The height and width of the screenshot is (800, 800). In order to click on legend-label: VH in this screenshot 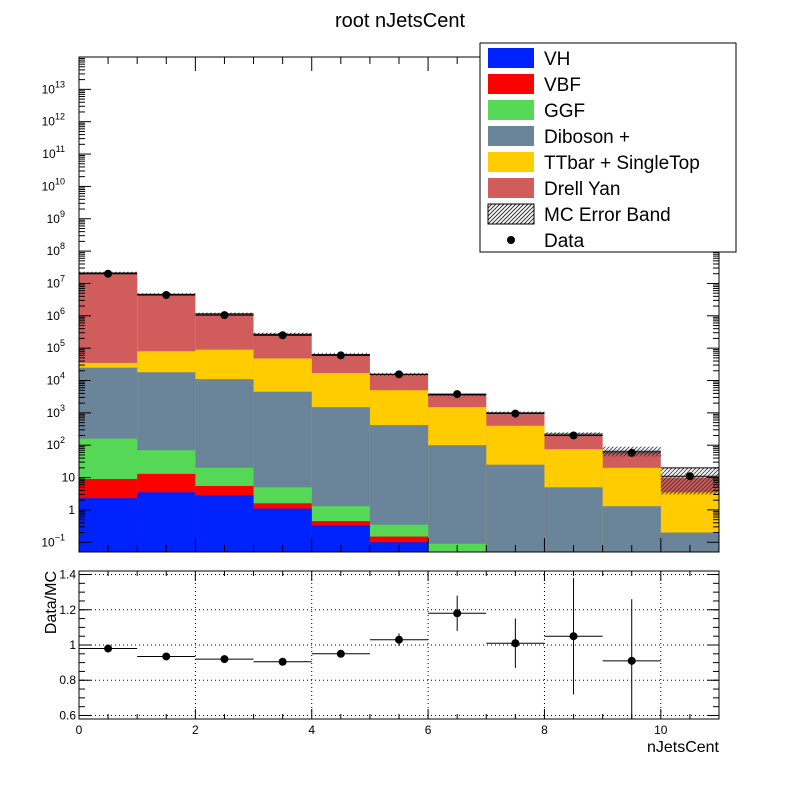, I will do `click(557, 59)`.